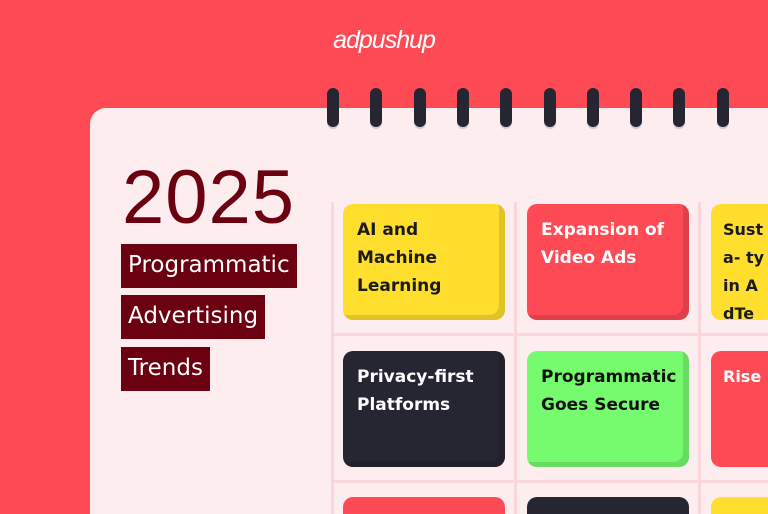 The image size is (768, 514). What do you see at coordinates (165, 369) in the screenshot?
I see `title-line-3: Trends` at bounding box center [165, 369].